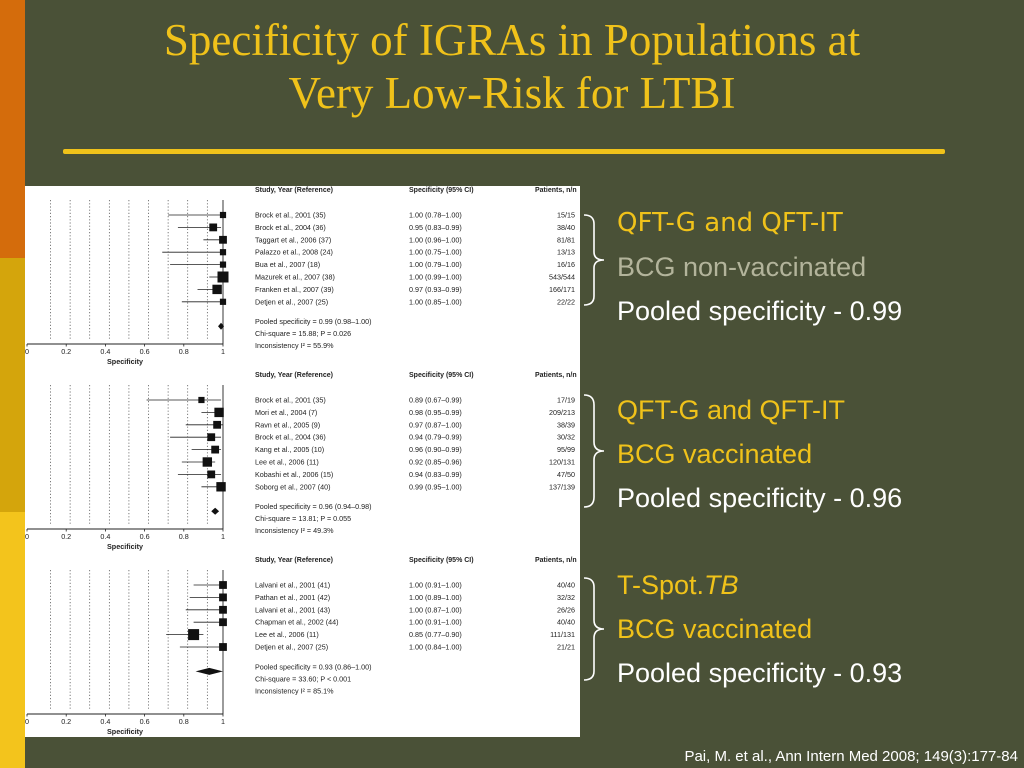 Image resolution: width=1024 pixels, height=768 pixels. I want to click on forest-pooled-stat: Chi-square = 13.81; P = 0.055, so click(303, 518).